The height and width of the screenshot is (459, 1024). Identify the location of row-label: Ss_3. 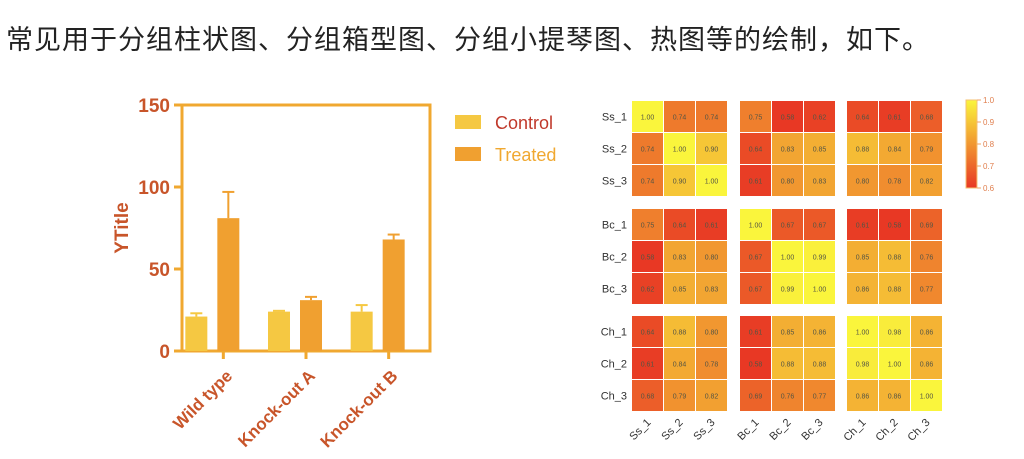
(614, 182).